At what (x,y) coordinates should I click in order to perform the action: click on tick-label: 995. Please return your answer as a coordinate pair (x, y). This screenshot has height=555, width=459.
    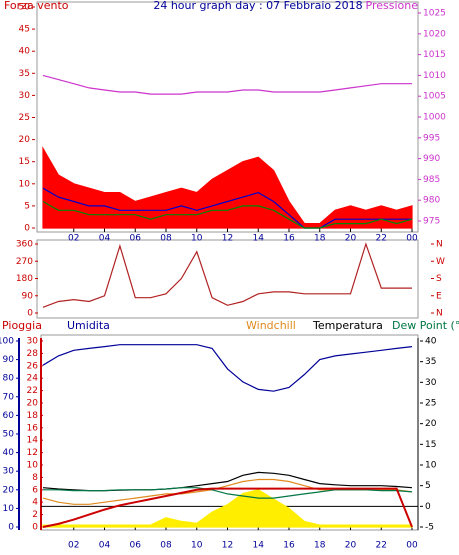
    Looking at the image, I should click on (431, 138).